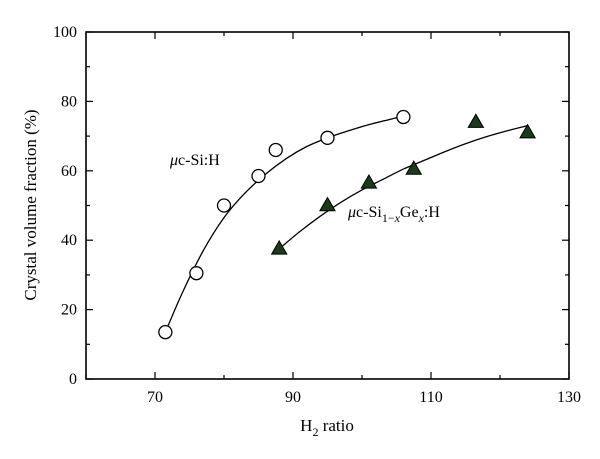 The width and height of the screenshot is (600, 459). I want to click on x-tick-label: 130, so click(569, 397).